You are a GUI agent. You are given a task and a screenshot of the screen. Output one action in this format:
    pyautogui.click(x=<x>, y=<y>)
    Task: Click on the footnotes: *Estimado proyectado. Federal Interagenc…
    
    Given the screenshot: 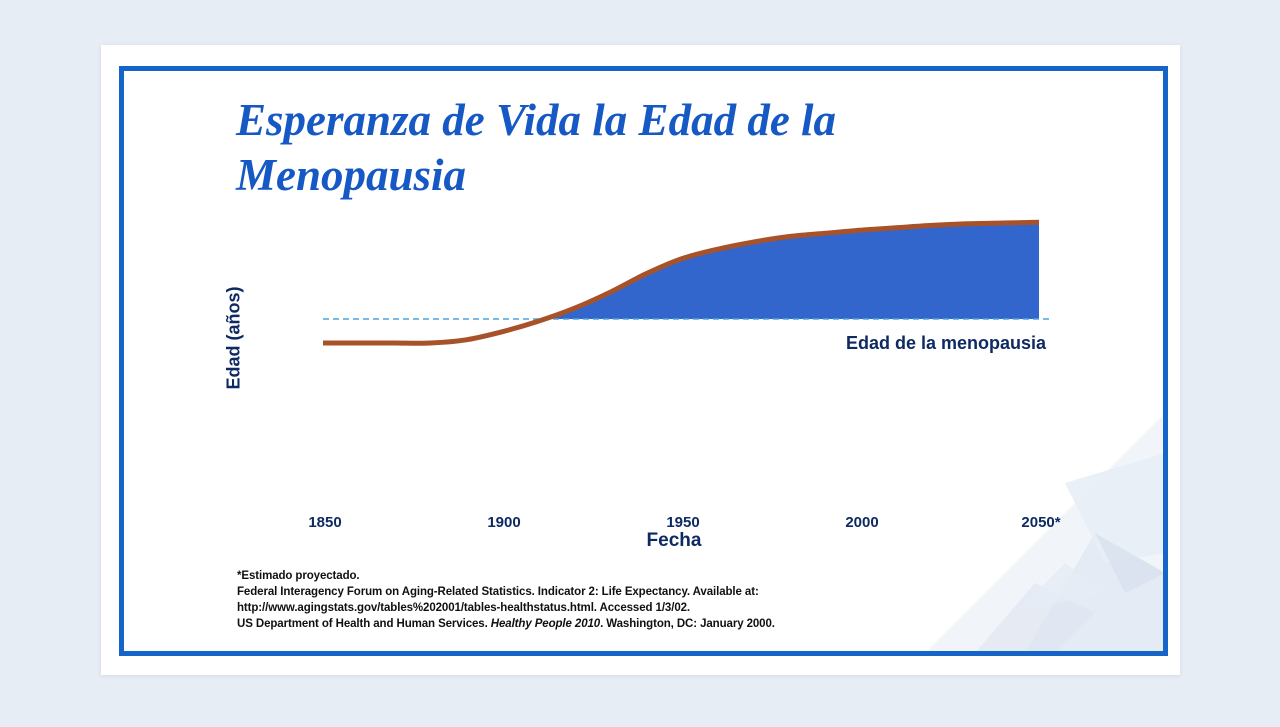 What is the action you would take?
    pyautogui.click(x=506, y=600)
    